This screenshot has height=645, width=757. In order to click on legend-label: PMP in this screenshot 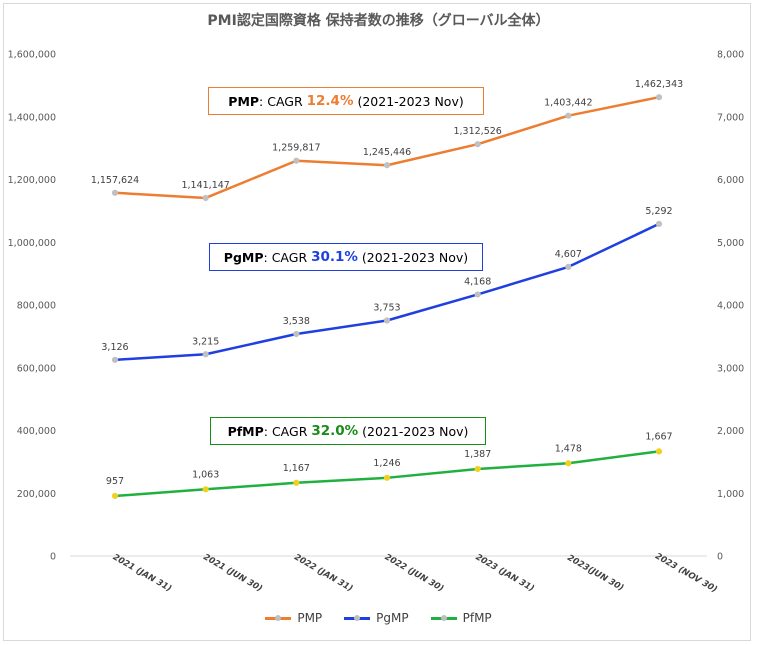, I will do `click(310, 618)`.